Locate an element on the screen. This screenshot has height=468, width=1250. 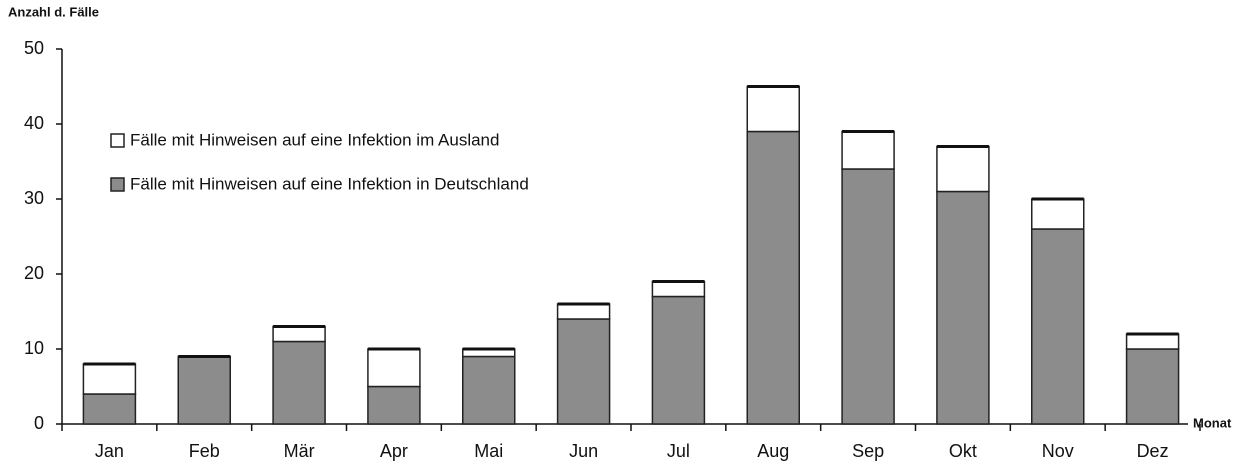
y-tick-label: 0 is located at coordinates (39, 423).